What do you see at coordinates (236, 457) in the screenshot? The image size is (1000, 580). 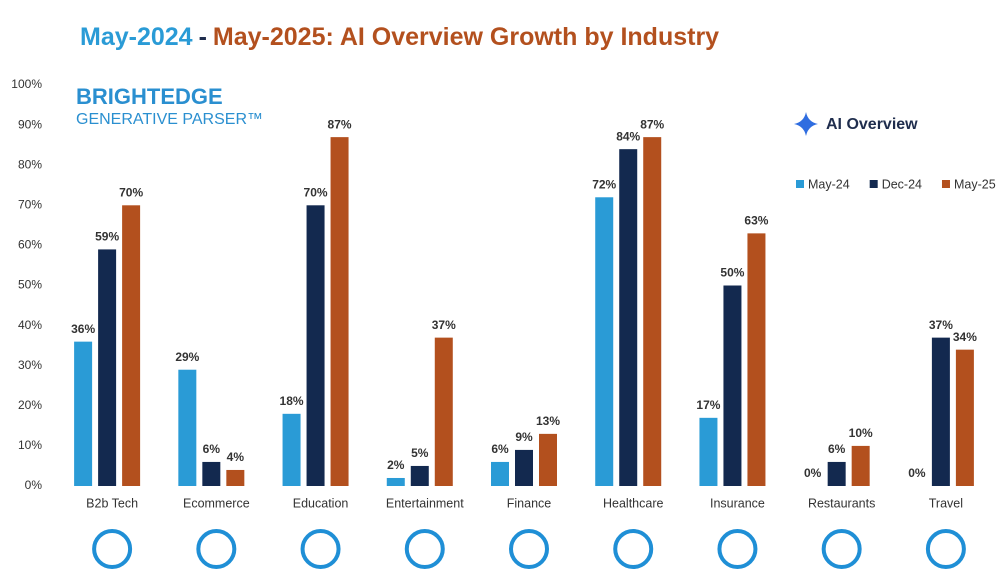 I see `value-label: 4%` at bounding box center [236, 457].